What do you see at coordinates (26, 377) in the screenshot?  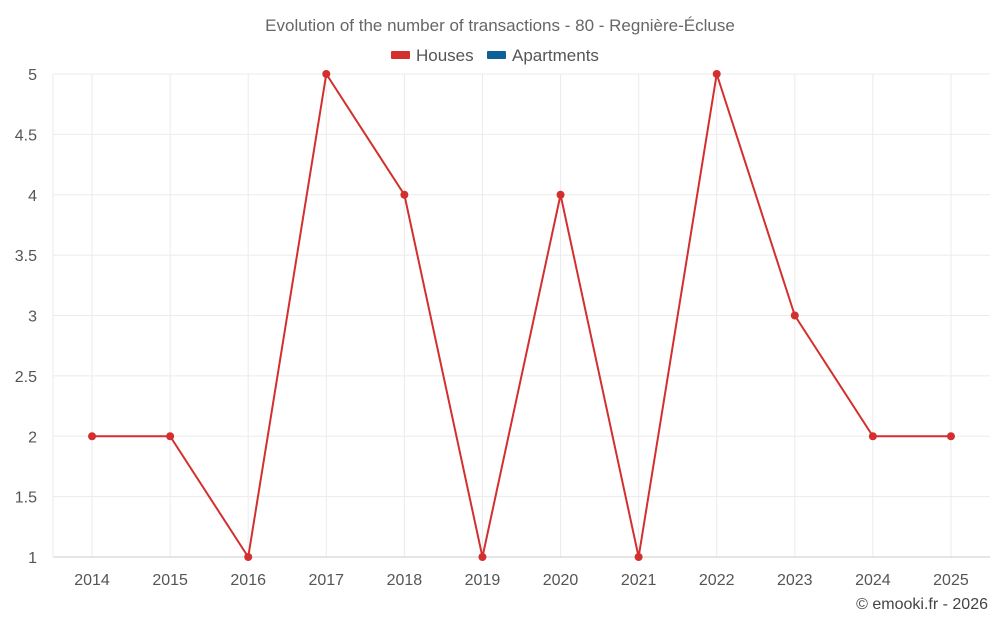 I see `y-tick-label: 2.5` at bounding box center [26, 377].